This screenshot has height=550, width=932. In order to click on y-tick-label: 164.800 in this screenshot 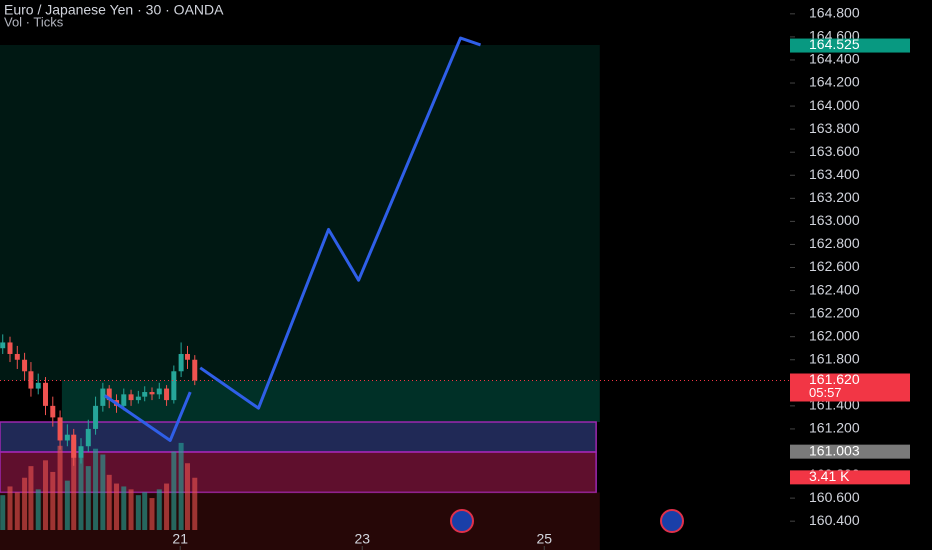, I will do `click(834, 13)`.